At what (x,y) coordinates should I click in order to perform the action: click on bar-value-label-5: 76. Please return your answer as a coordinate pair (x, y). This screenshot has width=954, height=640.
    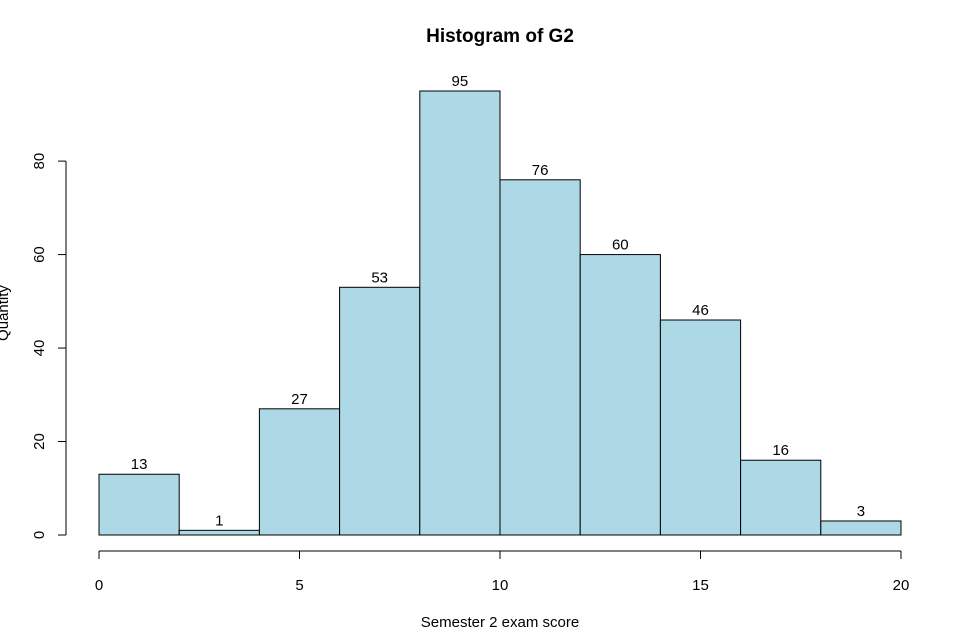
    Looking at the image, I should click on (540, 170).